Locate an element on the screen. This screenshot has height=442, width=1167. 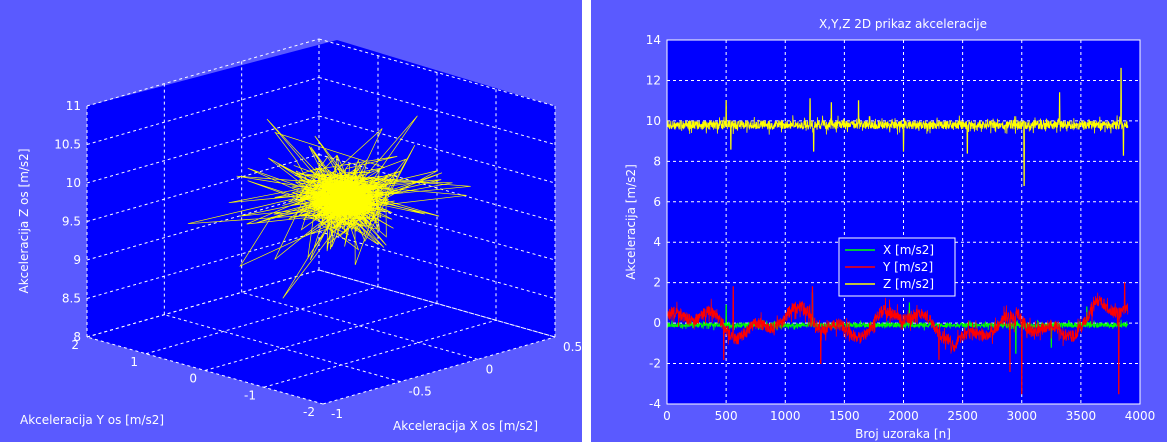
z-tick-label: 8.5 is located at coordinates (71, 299).